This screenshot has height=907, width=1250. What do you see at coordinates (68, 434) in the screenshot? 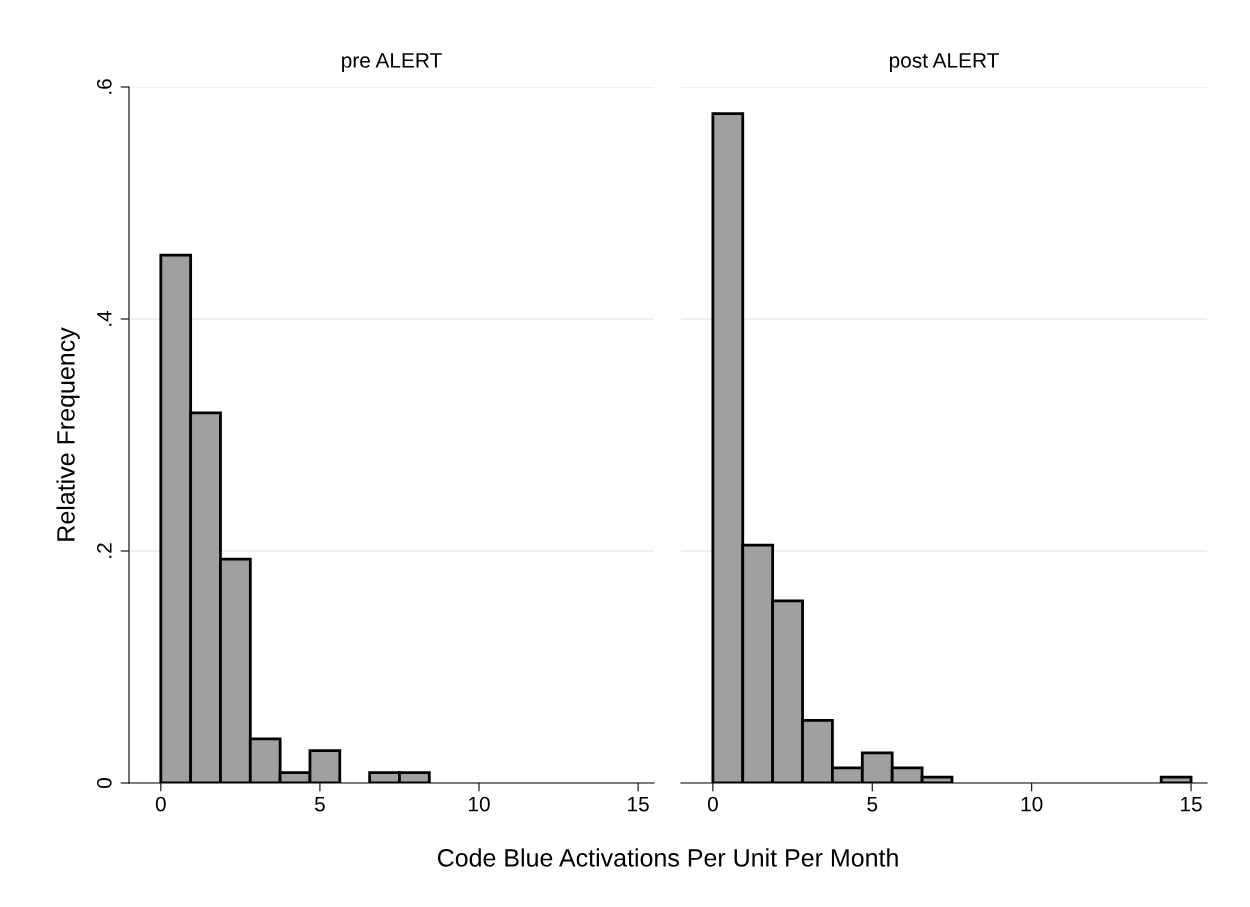
I see `y-axis-title: Relative Frequency` at bounding box center [68, 434].